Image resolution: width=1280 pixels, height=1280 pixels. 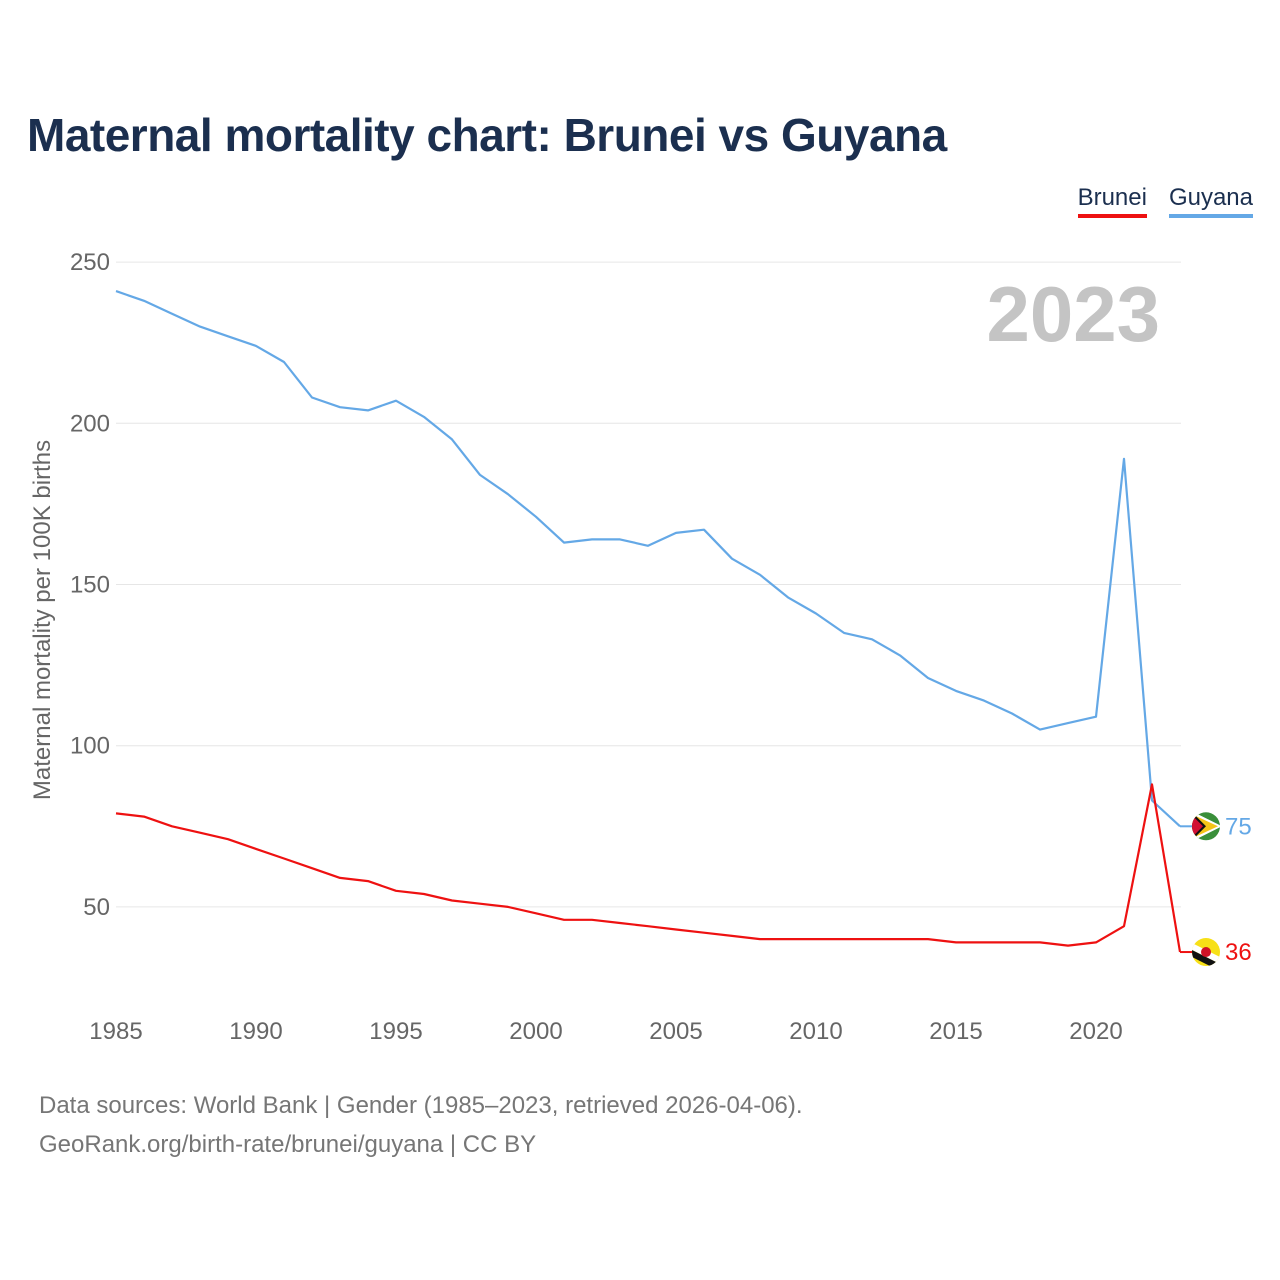 What do you see at coordinates (1210, 201) in the screenshot?
I see `legend-item-guyana: Guyana` at bounding box center [1210, 201].